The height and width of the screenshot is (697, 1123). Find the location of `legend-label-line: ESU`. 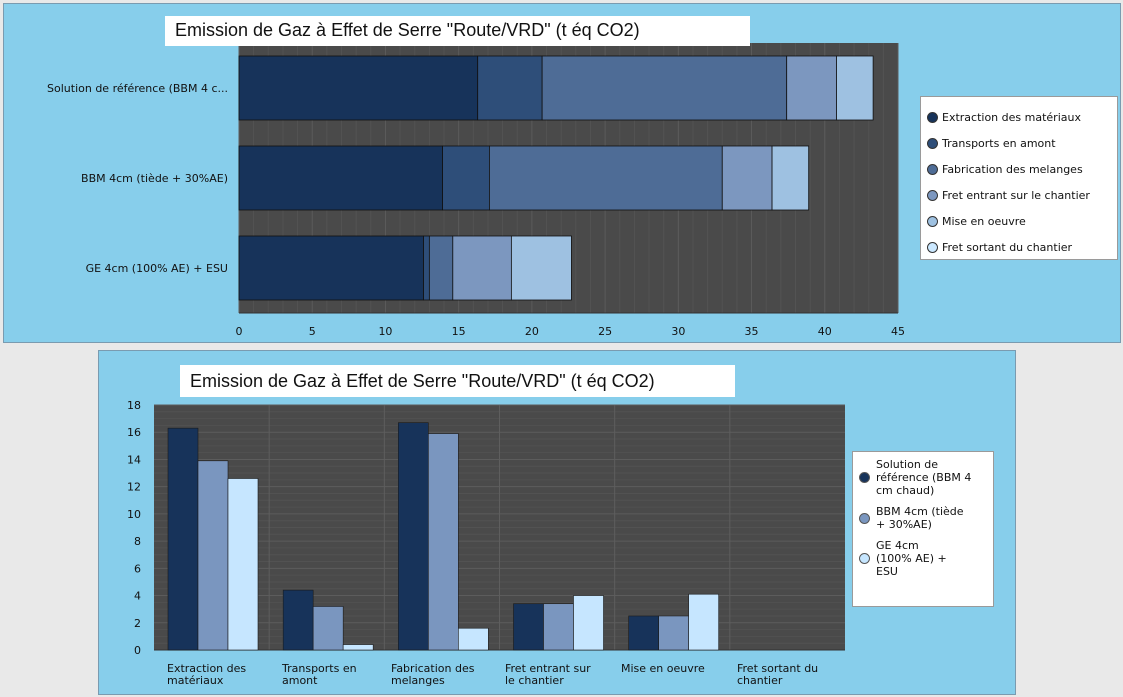

legend-label-line: ESU is located at coordinates (887, 571).